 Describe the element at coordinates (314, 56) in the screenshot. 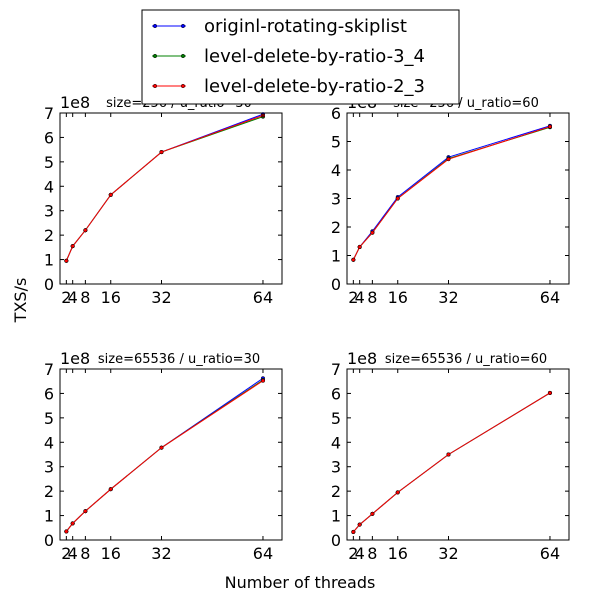

I see `legend-label: level-delete-by-ratio-3_4` at that location.